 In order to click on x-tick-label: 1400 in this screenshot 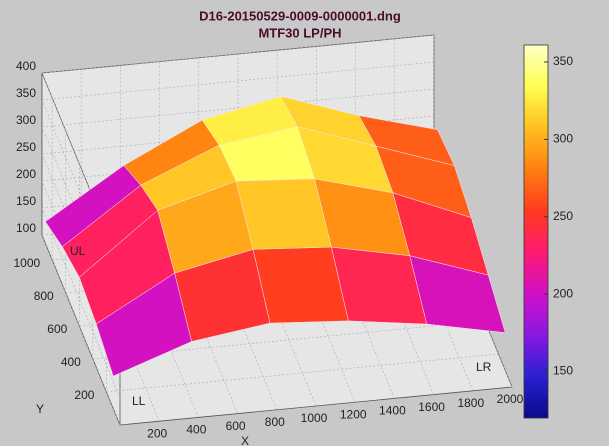, I will do `click(392, 411)`.